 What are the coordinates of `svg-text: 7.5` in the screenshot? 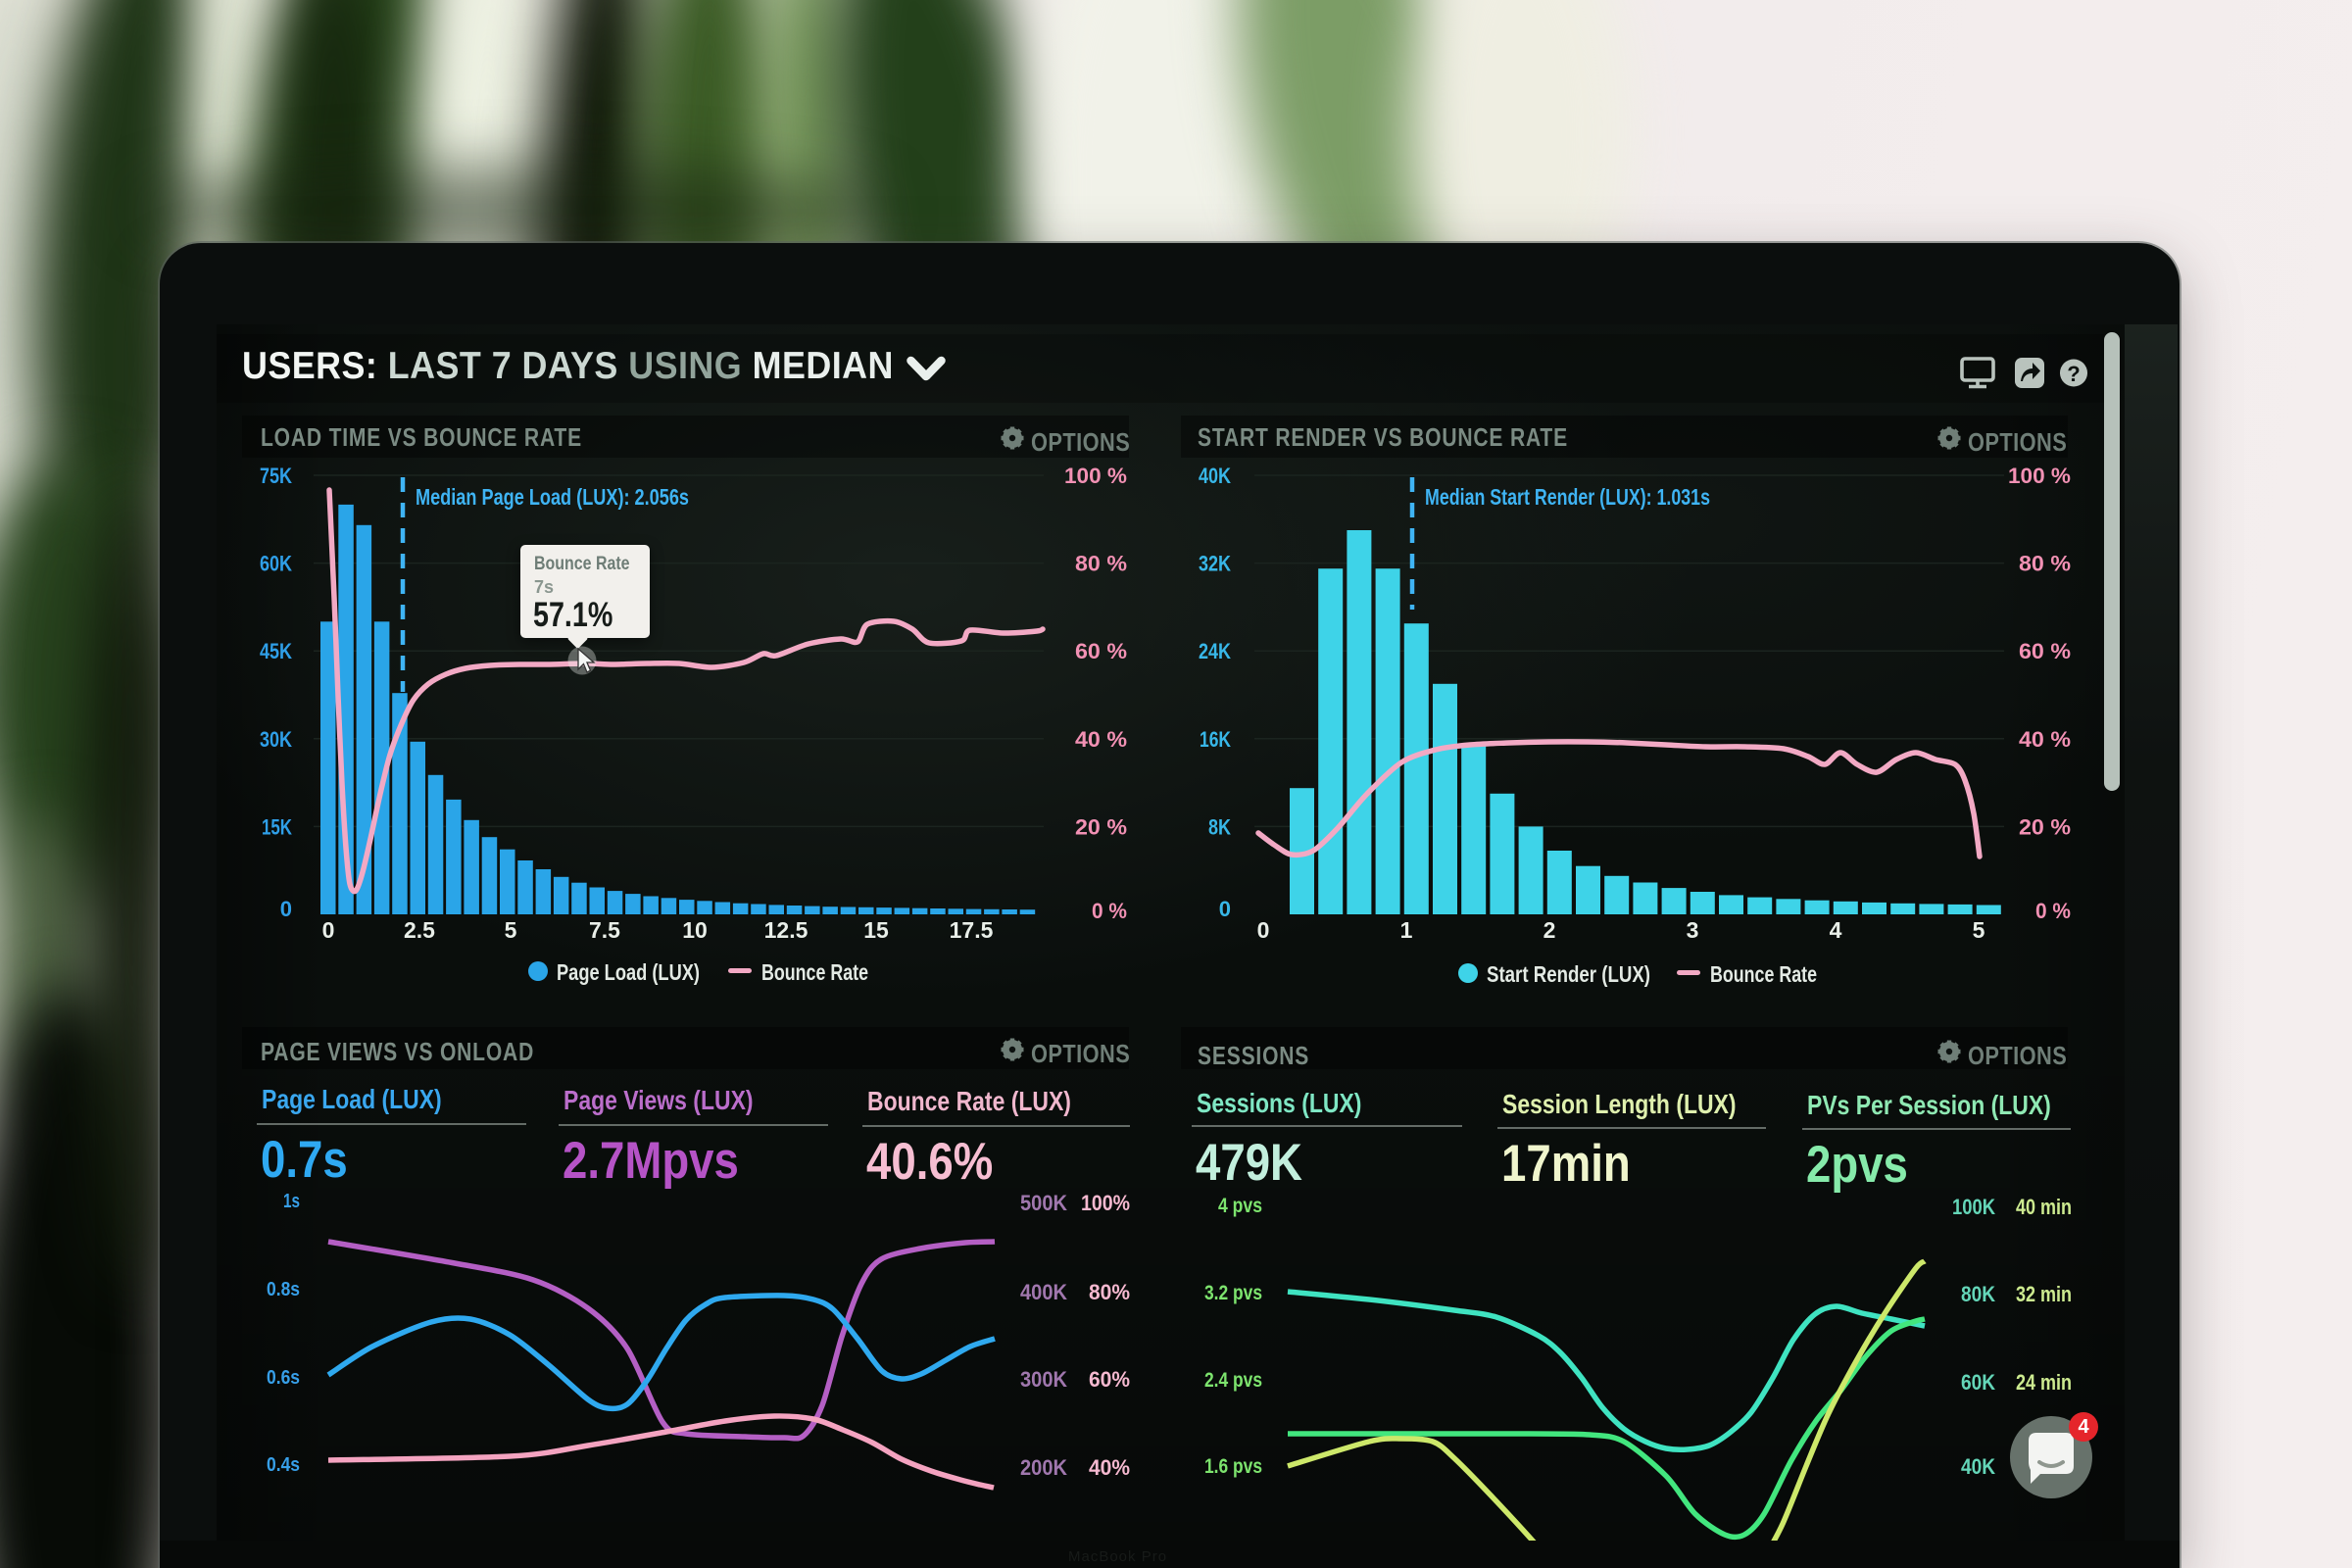 It's located at (604, 930).